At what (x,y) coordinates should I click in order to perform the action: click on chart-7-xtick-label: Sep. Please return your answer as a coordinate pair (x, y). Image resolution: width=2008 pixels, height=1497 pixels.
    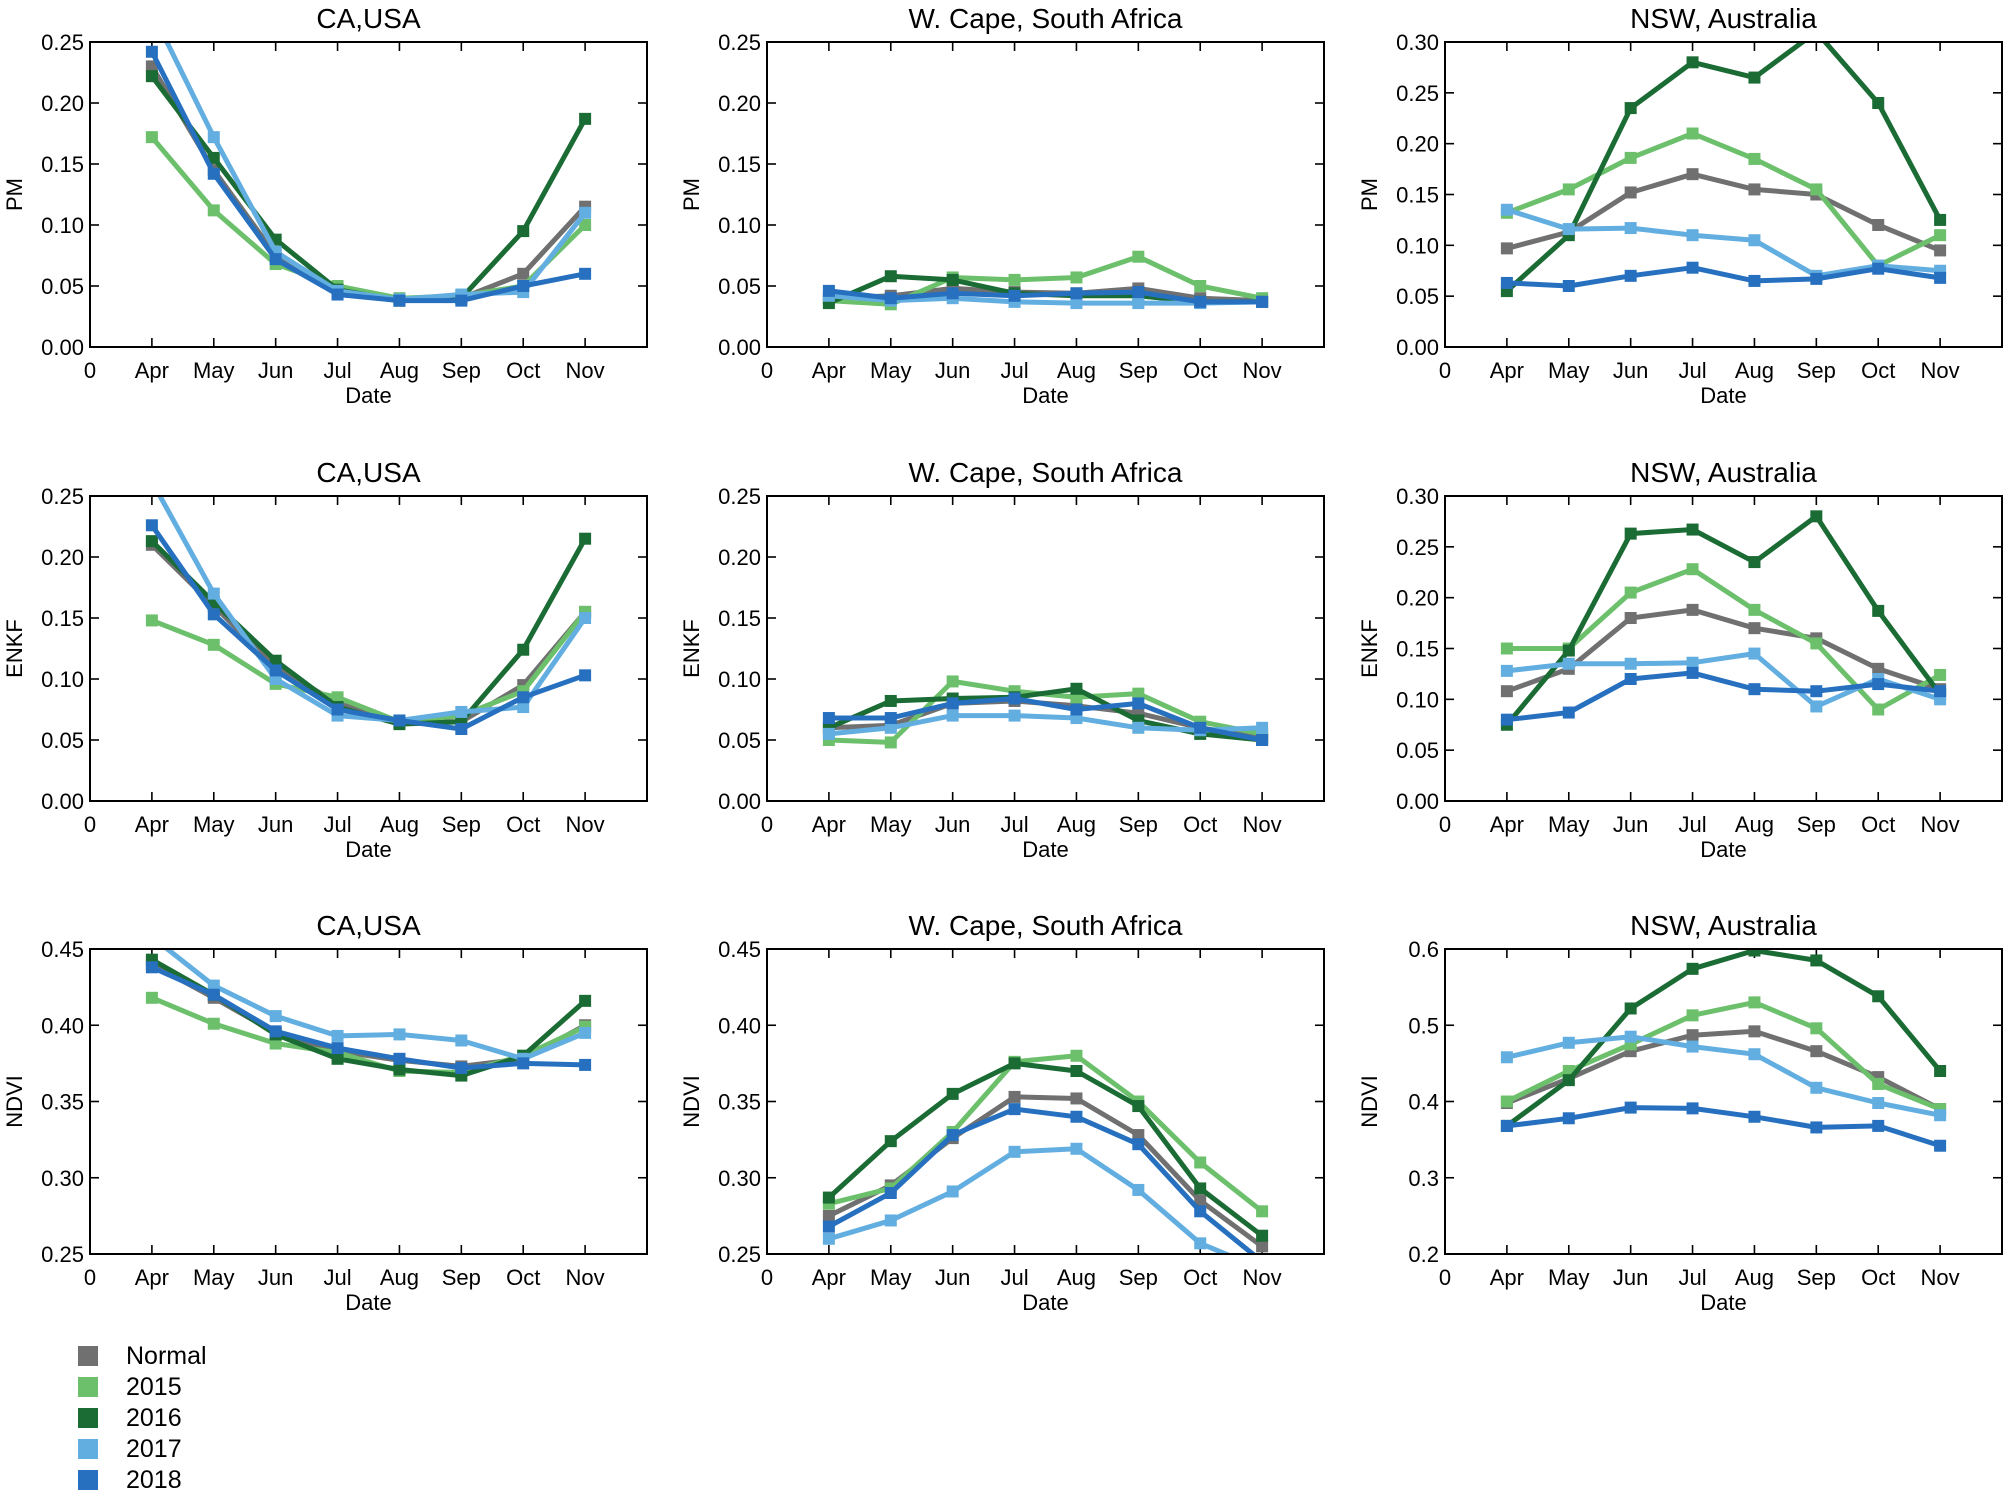
    Looking at the image, I should click on (461, 1277).